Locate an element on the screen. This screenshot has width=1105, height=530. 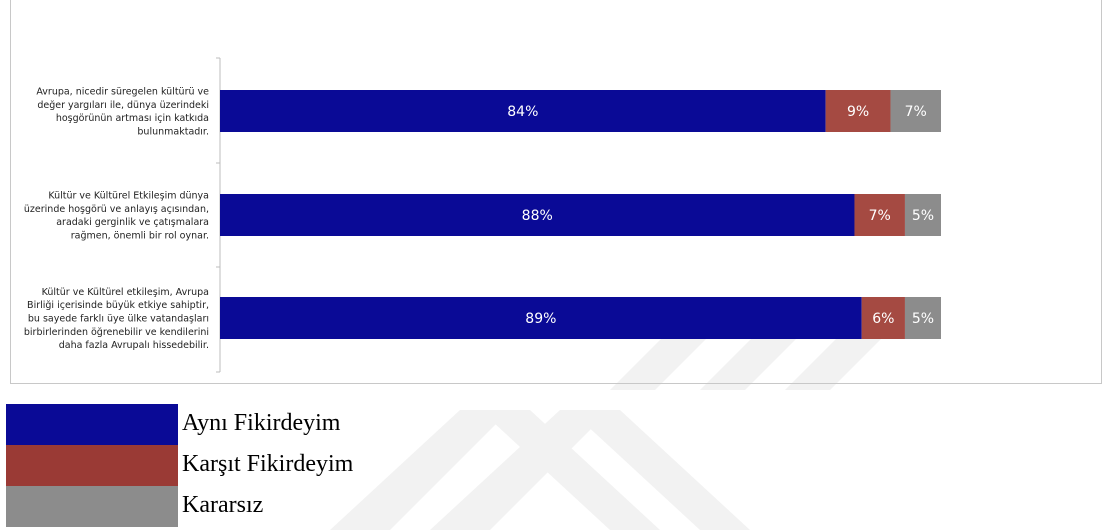
data-label-agree-2: 89% is located at coordinates (540, 319).